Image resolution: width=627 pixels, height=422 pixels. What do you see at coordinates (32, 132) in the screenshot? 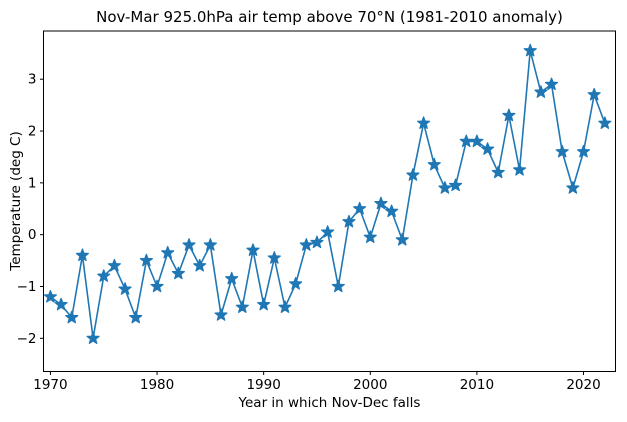
I see `y-tick-label: 2` at bounding box center [32, 132].